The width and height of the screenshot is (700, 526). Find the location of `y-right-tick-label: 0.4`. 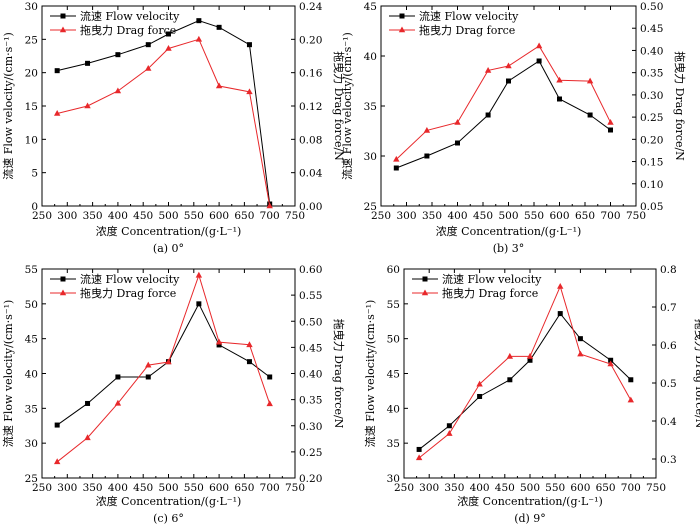

y-right-tick-label: 0.4 is located at coordinates (668, 422).